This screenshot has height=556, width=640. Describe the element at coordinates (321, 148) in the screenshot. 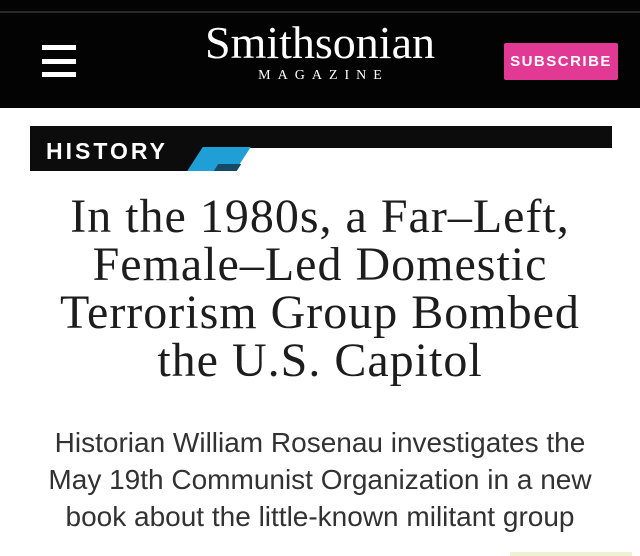

I see `section-banner: HISTORY` at that location.